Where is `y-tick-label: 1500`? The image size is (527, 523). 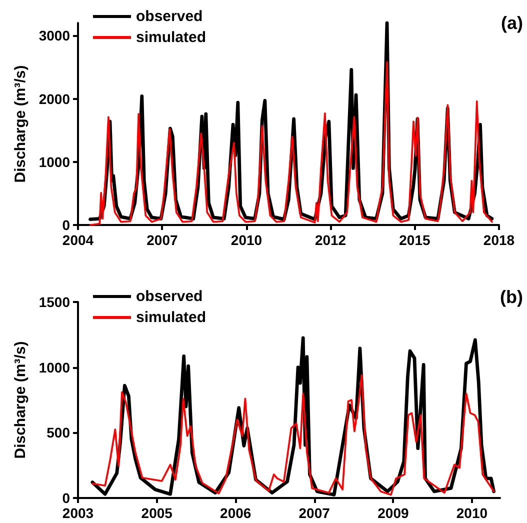
y-tick-label: 1500 is located at coordinates (54, 302).